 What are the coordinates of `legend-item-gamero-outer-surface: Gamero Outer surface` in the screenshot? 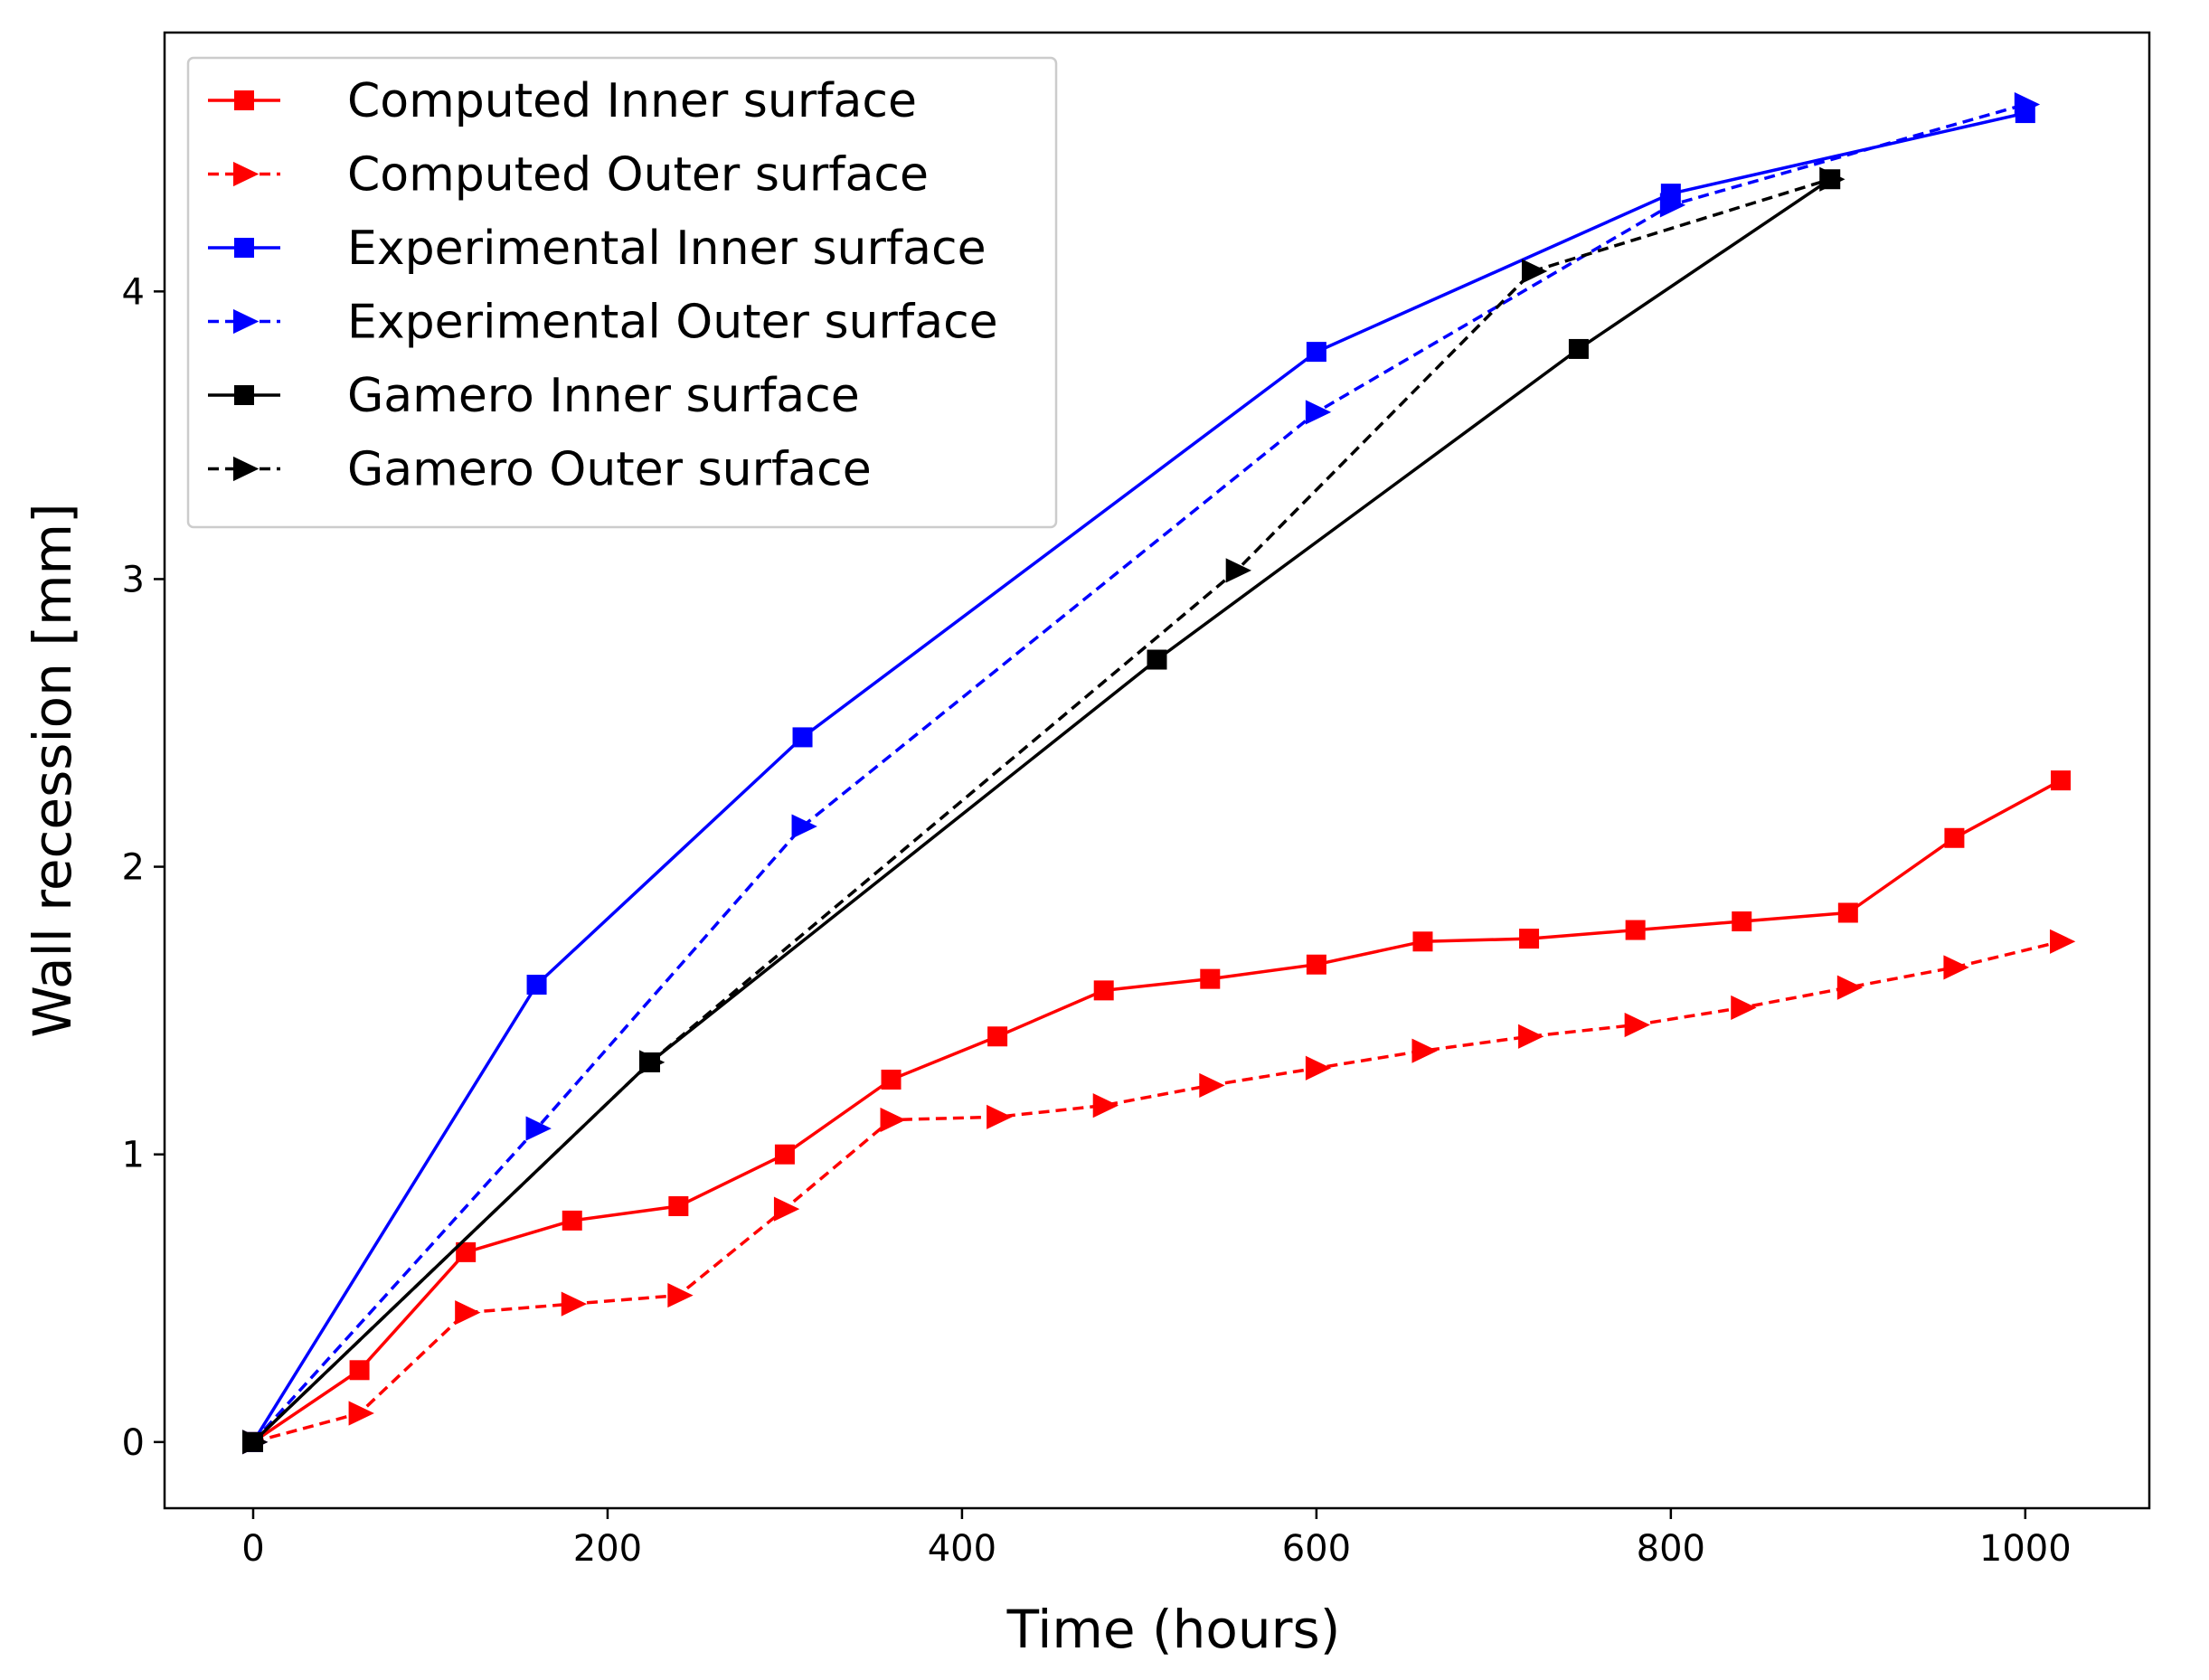 It's located at (540, 470).